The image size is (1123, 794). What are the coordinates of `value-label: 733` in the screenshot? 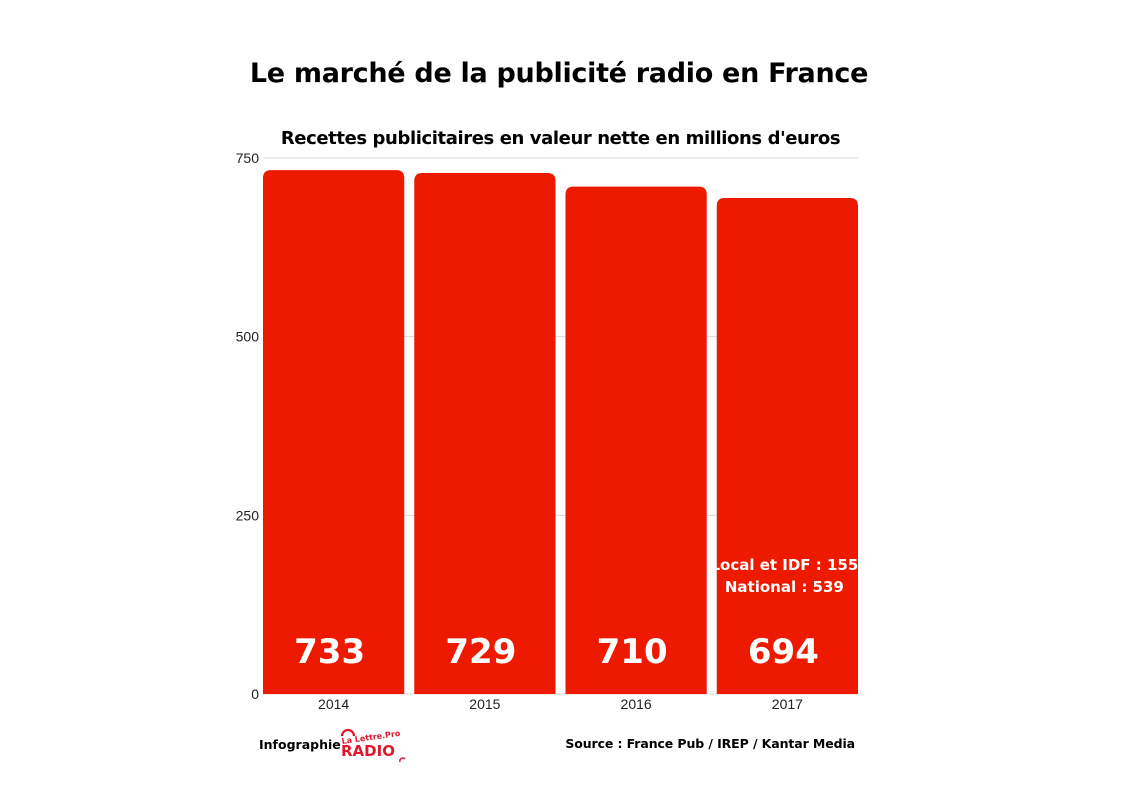 It's located at (329, 652).